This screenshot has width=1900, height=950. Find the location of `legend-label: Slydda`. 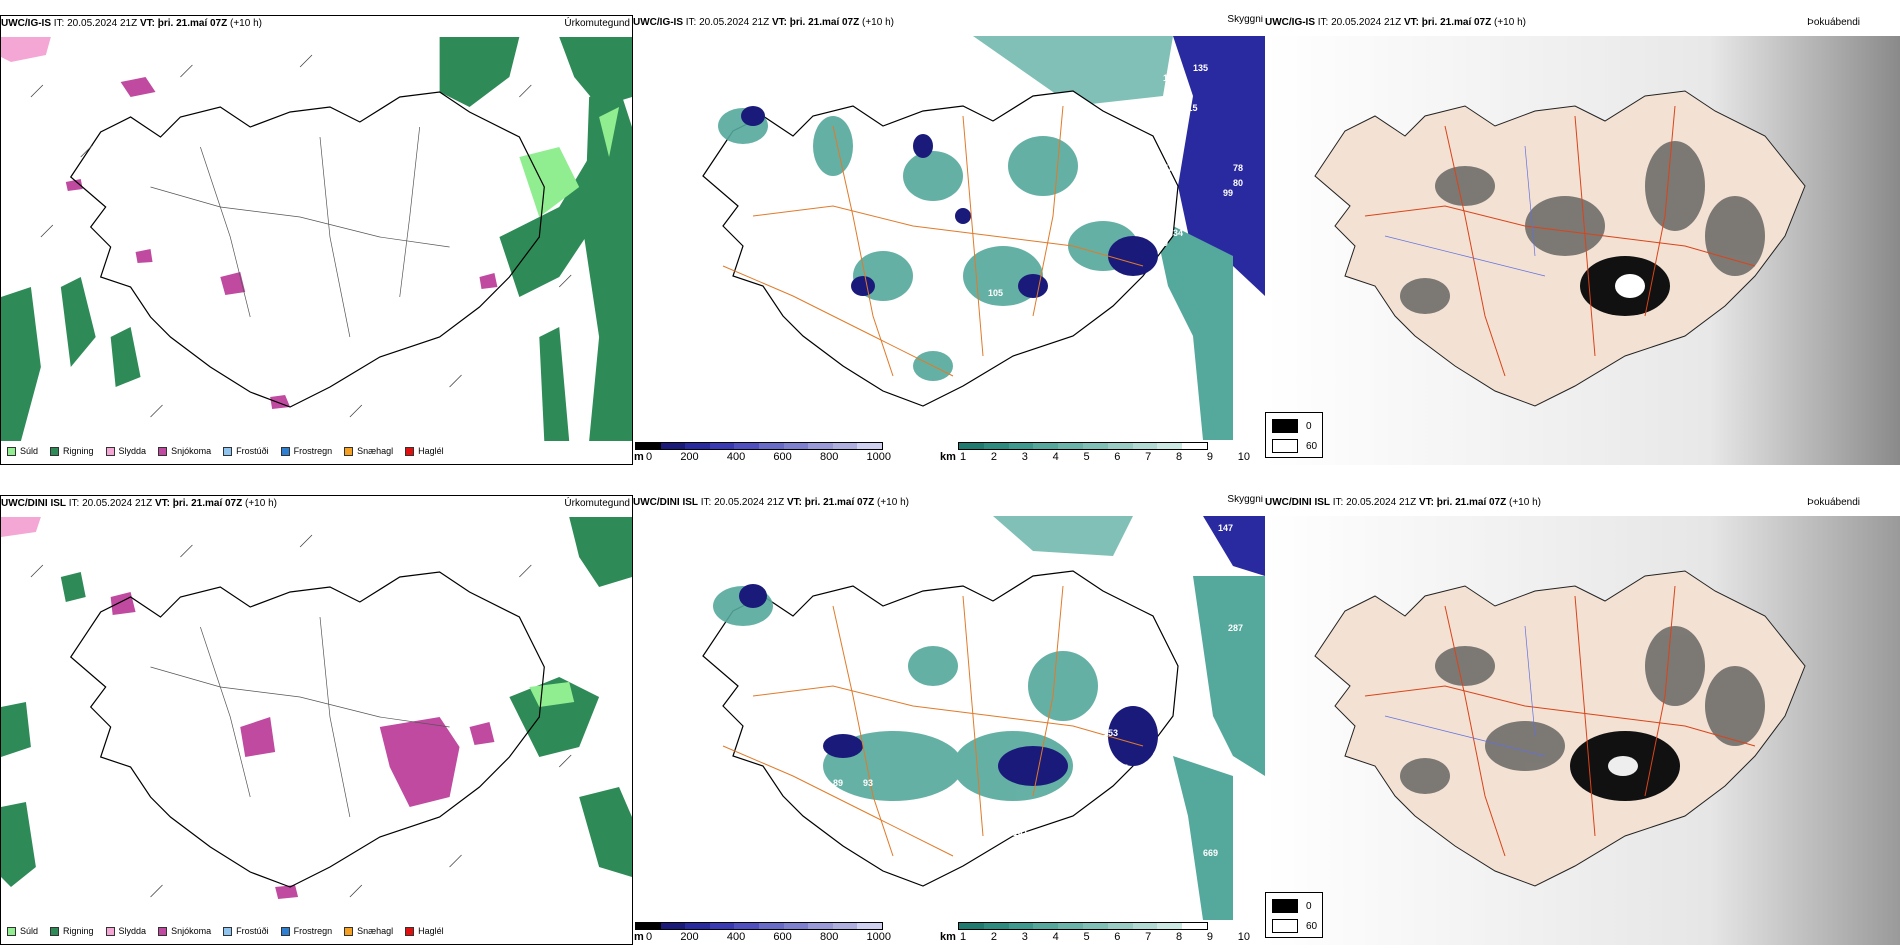

legend-label: Slydda is located at coordinates (132, 451).